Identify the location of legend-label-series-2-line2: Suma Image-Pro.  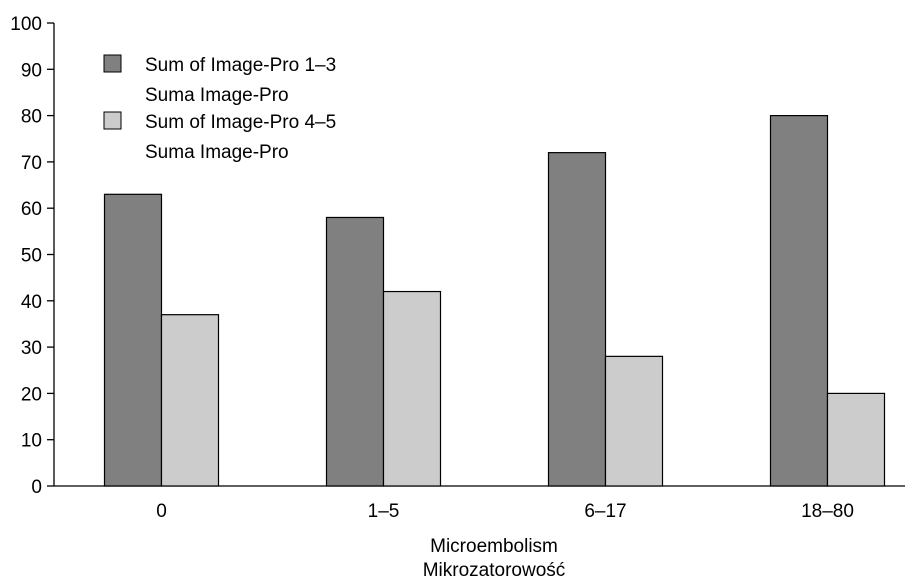
(217, 152).